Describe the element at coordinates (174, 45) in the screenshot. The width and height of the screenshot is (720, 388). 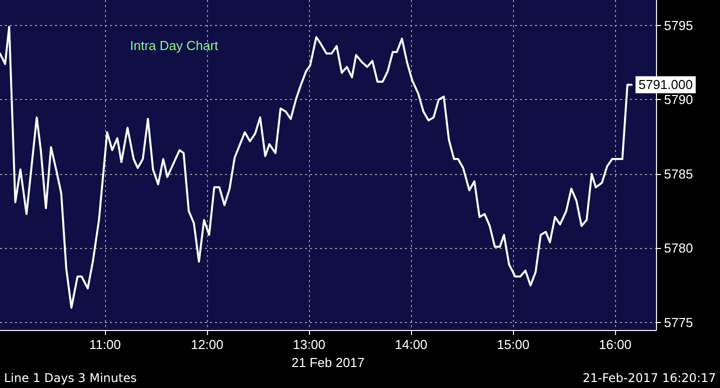
I see `text: Intra Day Chart` at that location.